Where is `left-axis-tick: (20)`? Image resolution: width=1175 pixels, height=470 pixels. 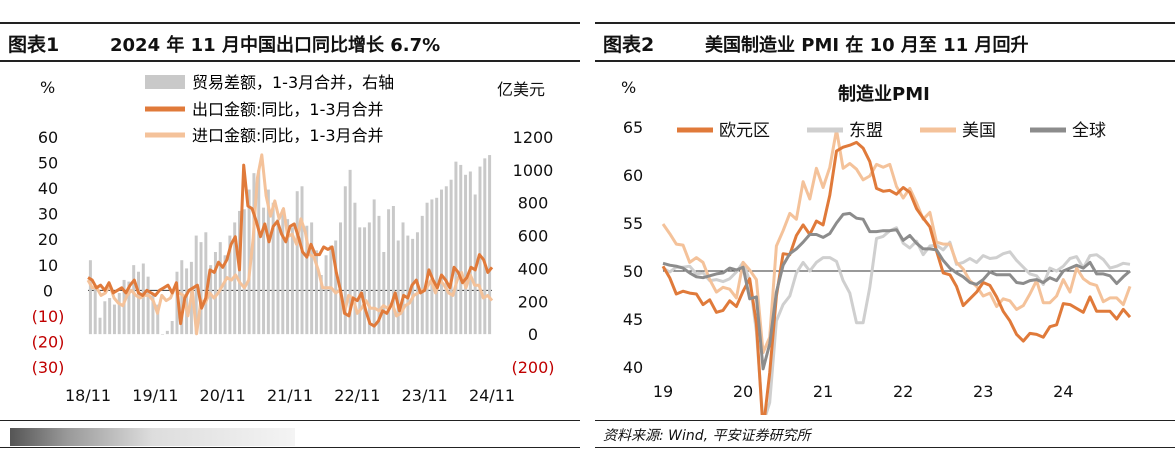 left-axis-tick: (20) is located at coordinates (48, 341).